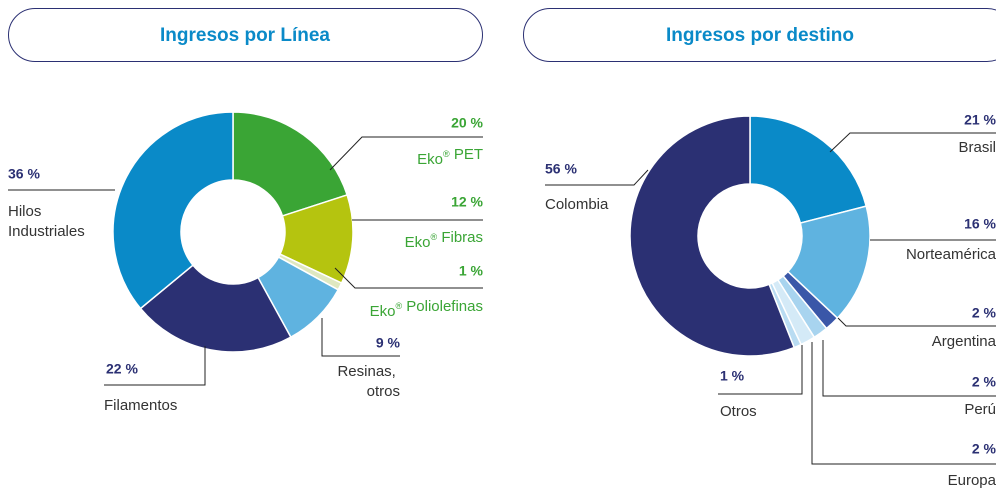 The image size is (996, 500). Describe the element at coordinates (122, 369) in the screenshot. I see `value-label: 22 %` at that location.